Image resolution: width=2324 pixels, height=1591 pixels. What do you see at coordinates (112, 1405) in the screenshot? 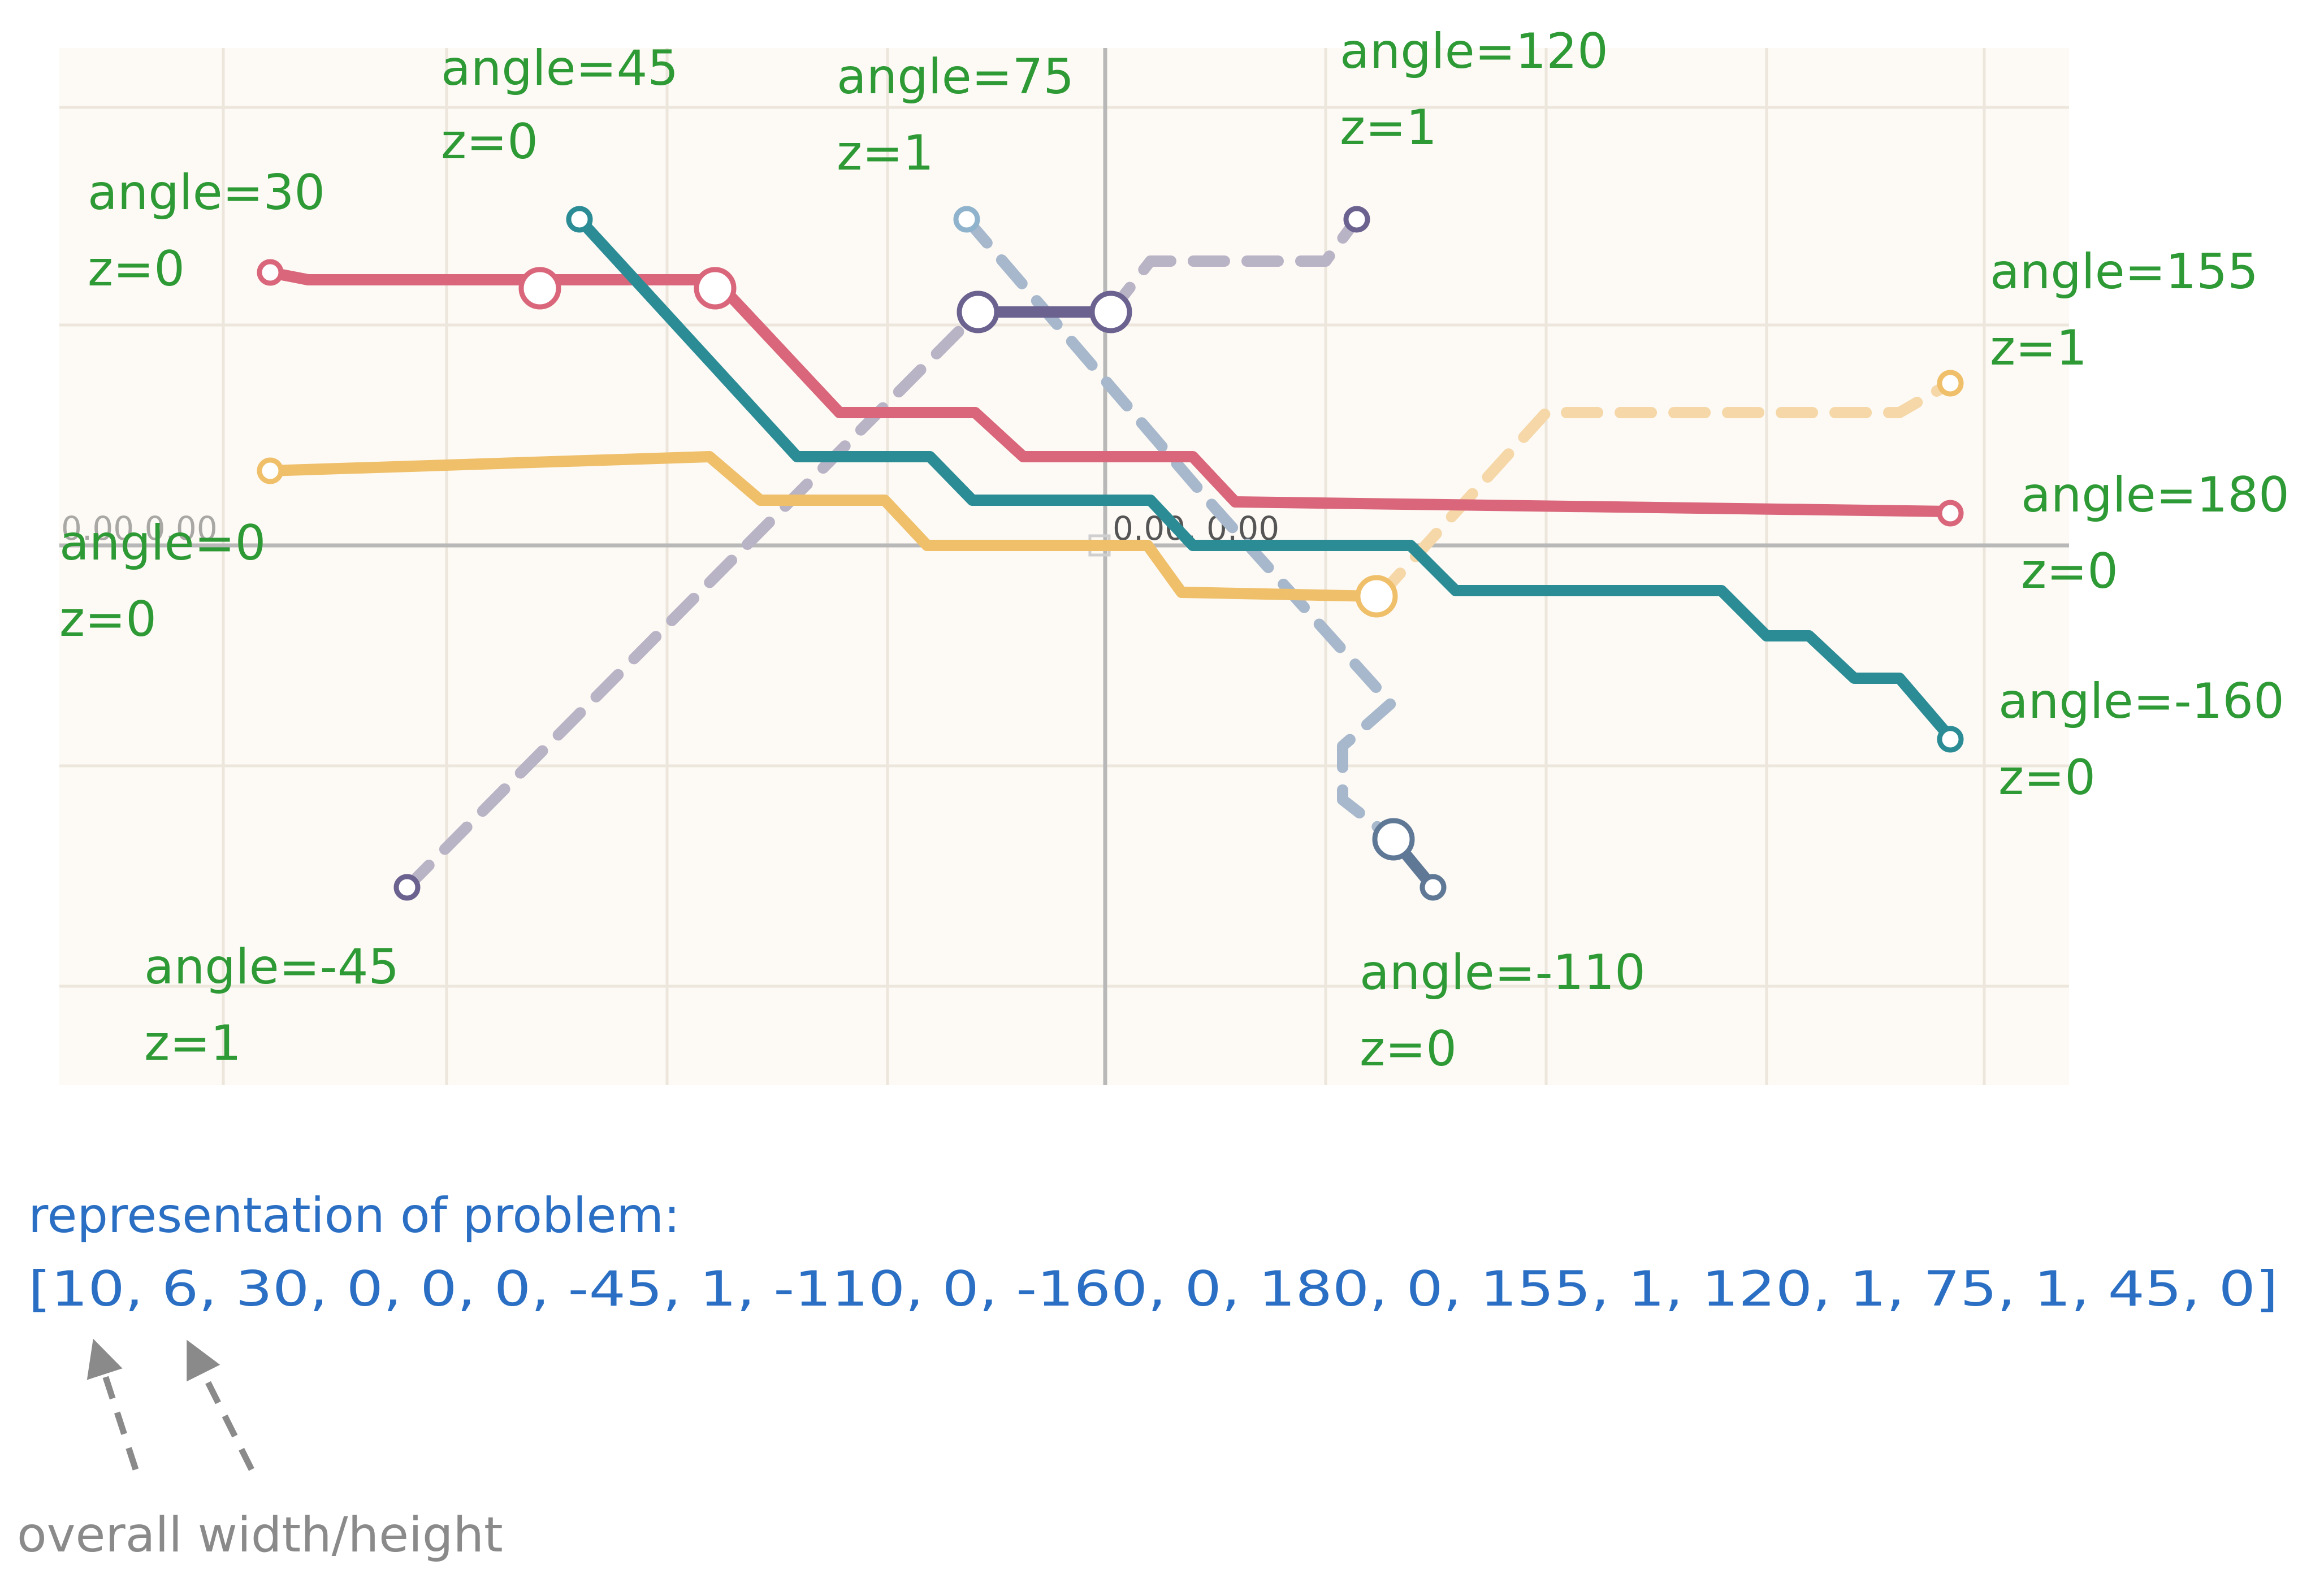
I see `arrow-to-width` at bounding box center [112, 1405].